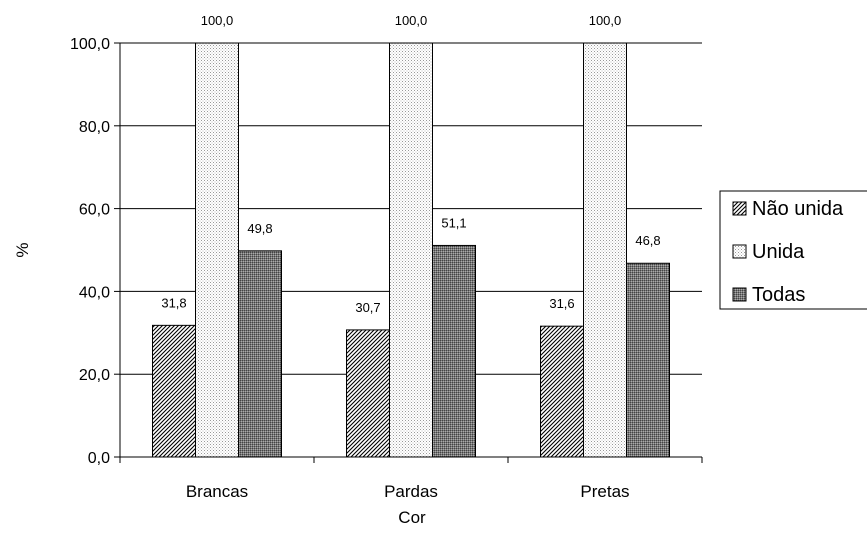  What do you see at coordinates (412, 517) in the screenshot?
I see `x-axis-title: Cor` at bounding box center [412, 517].